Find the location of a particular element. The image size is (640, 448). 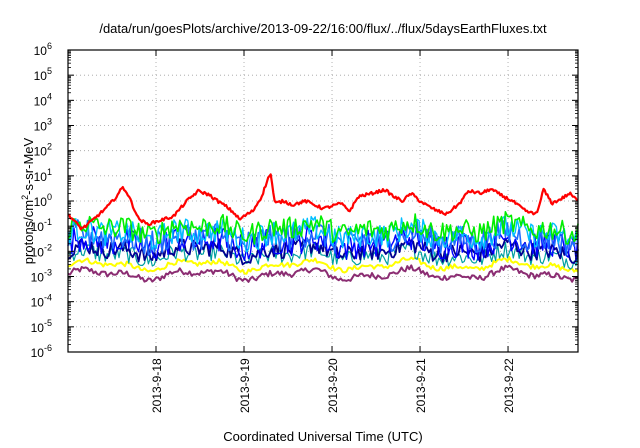

x-tick-label: 2013-9-19 is located at coordinates (245, 385).